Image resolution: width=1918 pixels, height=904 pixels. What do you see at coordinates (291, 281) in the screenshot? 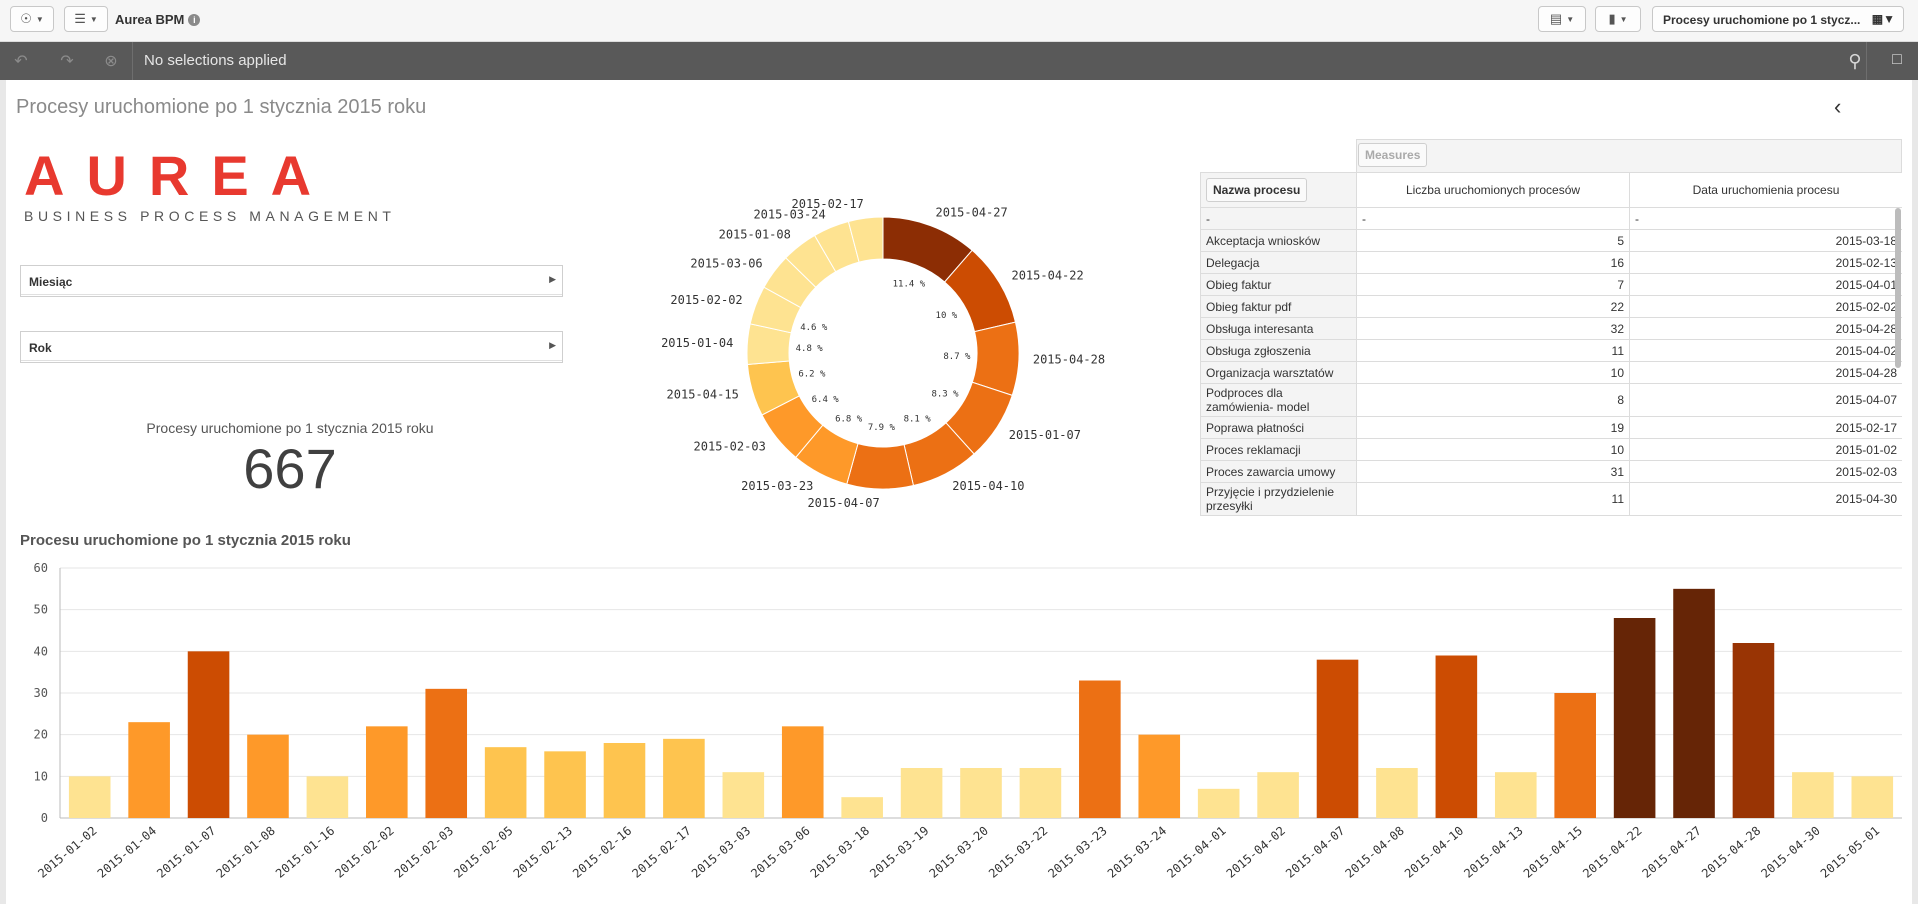
I see `filter-month: Miesiąc ▶` at bounding box center [291, 281].